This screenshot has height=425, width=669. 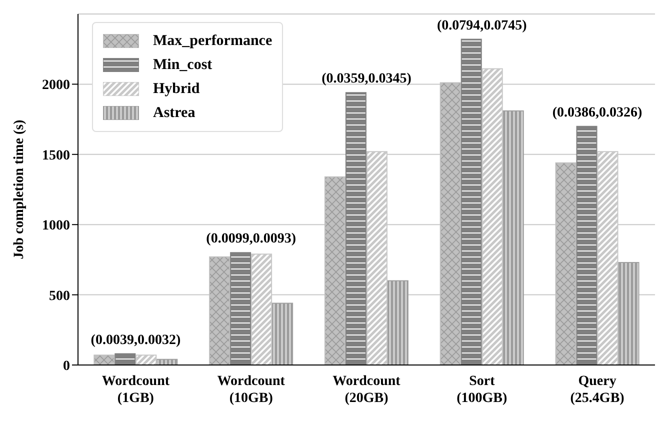 I want to click on y-tick-label: 500, so click(x=59, y=296).